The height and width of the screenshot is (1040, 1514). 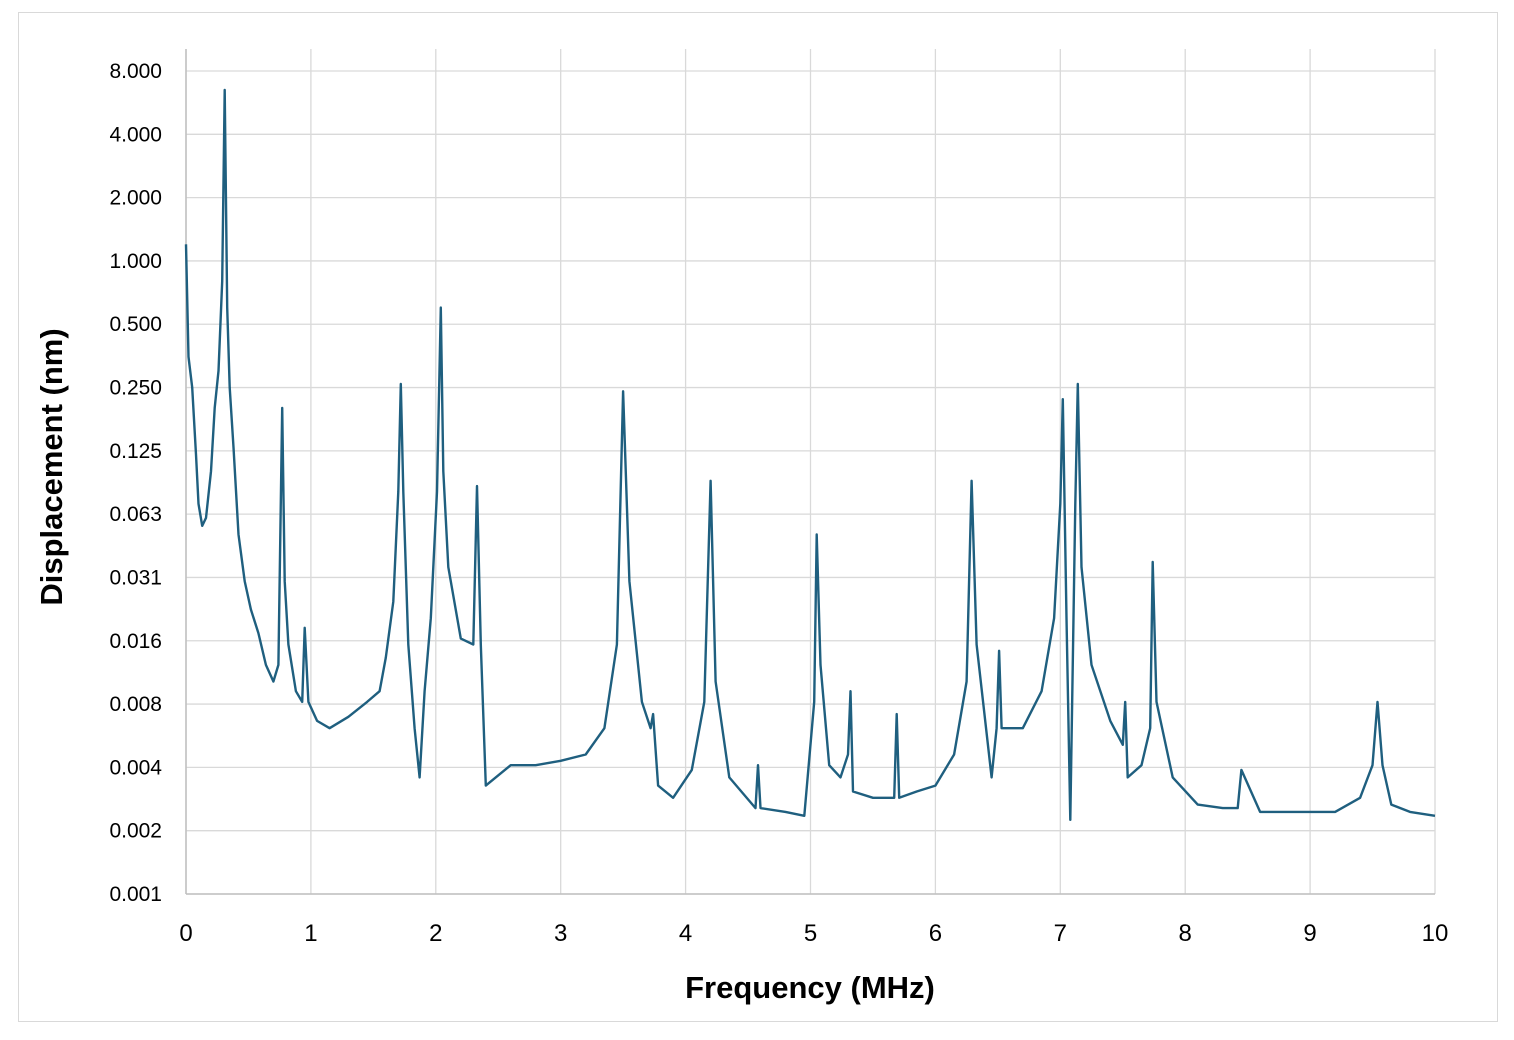 I want to click on y-tick-label: 0.008, so click(x=135, y=704).